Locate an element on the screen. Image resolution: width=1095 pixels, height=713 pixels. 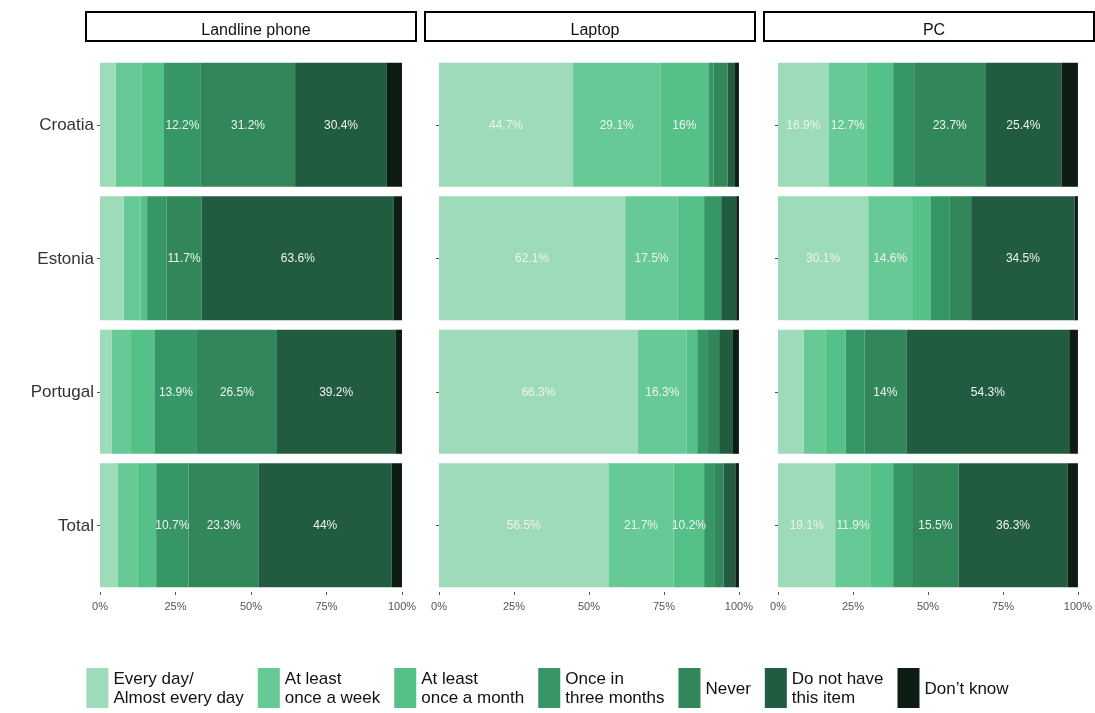
data-label: 16.3% is located at coordinates (662, 391).